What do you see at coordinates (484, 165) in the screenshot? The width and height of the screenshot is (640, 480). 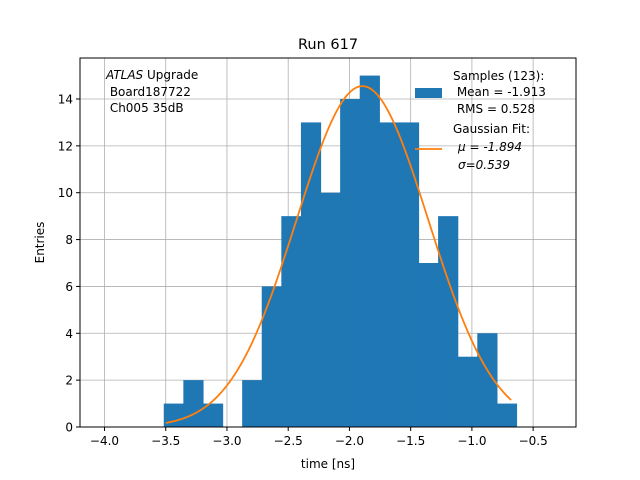 I see `legend-fit-sigma: σ=0.539` at bounding box center [484, 165].